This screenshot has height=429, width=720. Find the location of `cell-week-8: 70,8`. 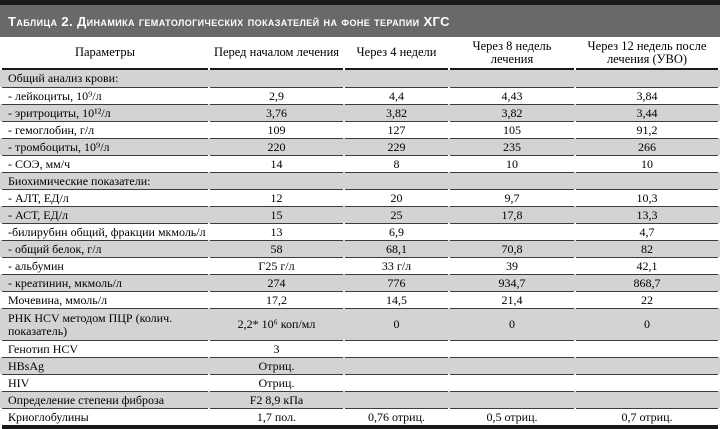

cell-week-8: 70,8 is located at coordinates (512, 248).